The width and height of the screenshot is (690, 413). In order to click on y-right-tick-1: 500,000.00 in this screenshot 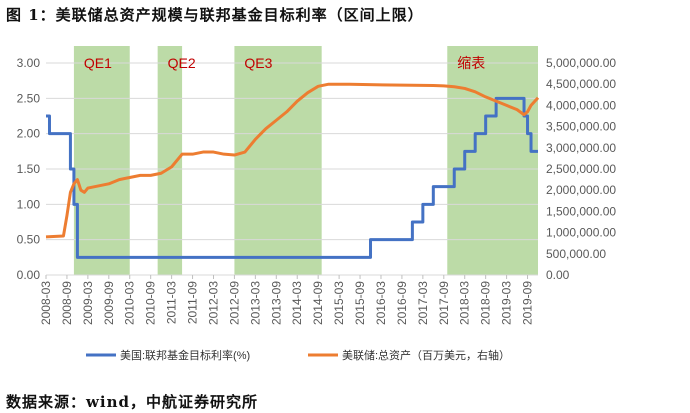, I will do `click(576, 254)`.